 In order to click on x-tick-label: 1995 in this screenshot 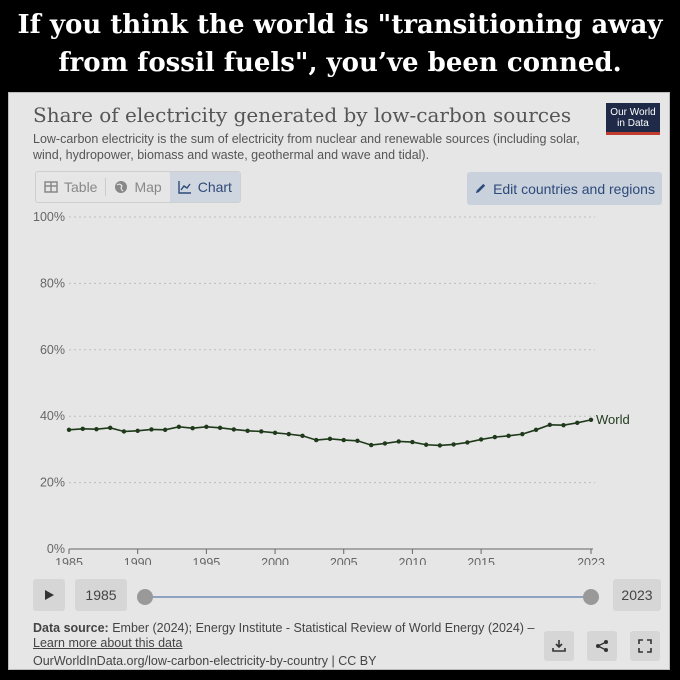, I will do `click(206, 560)`.